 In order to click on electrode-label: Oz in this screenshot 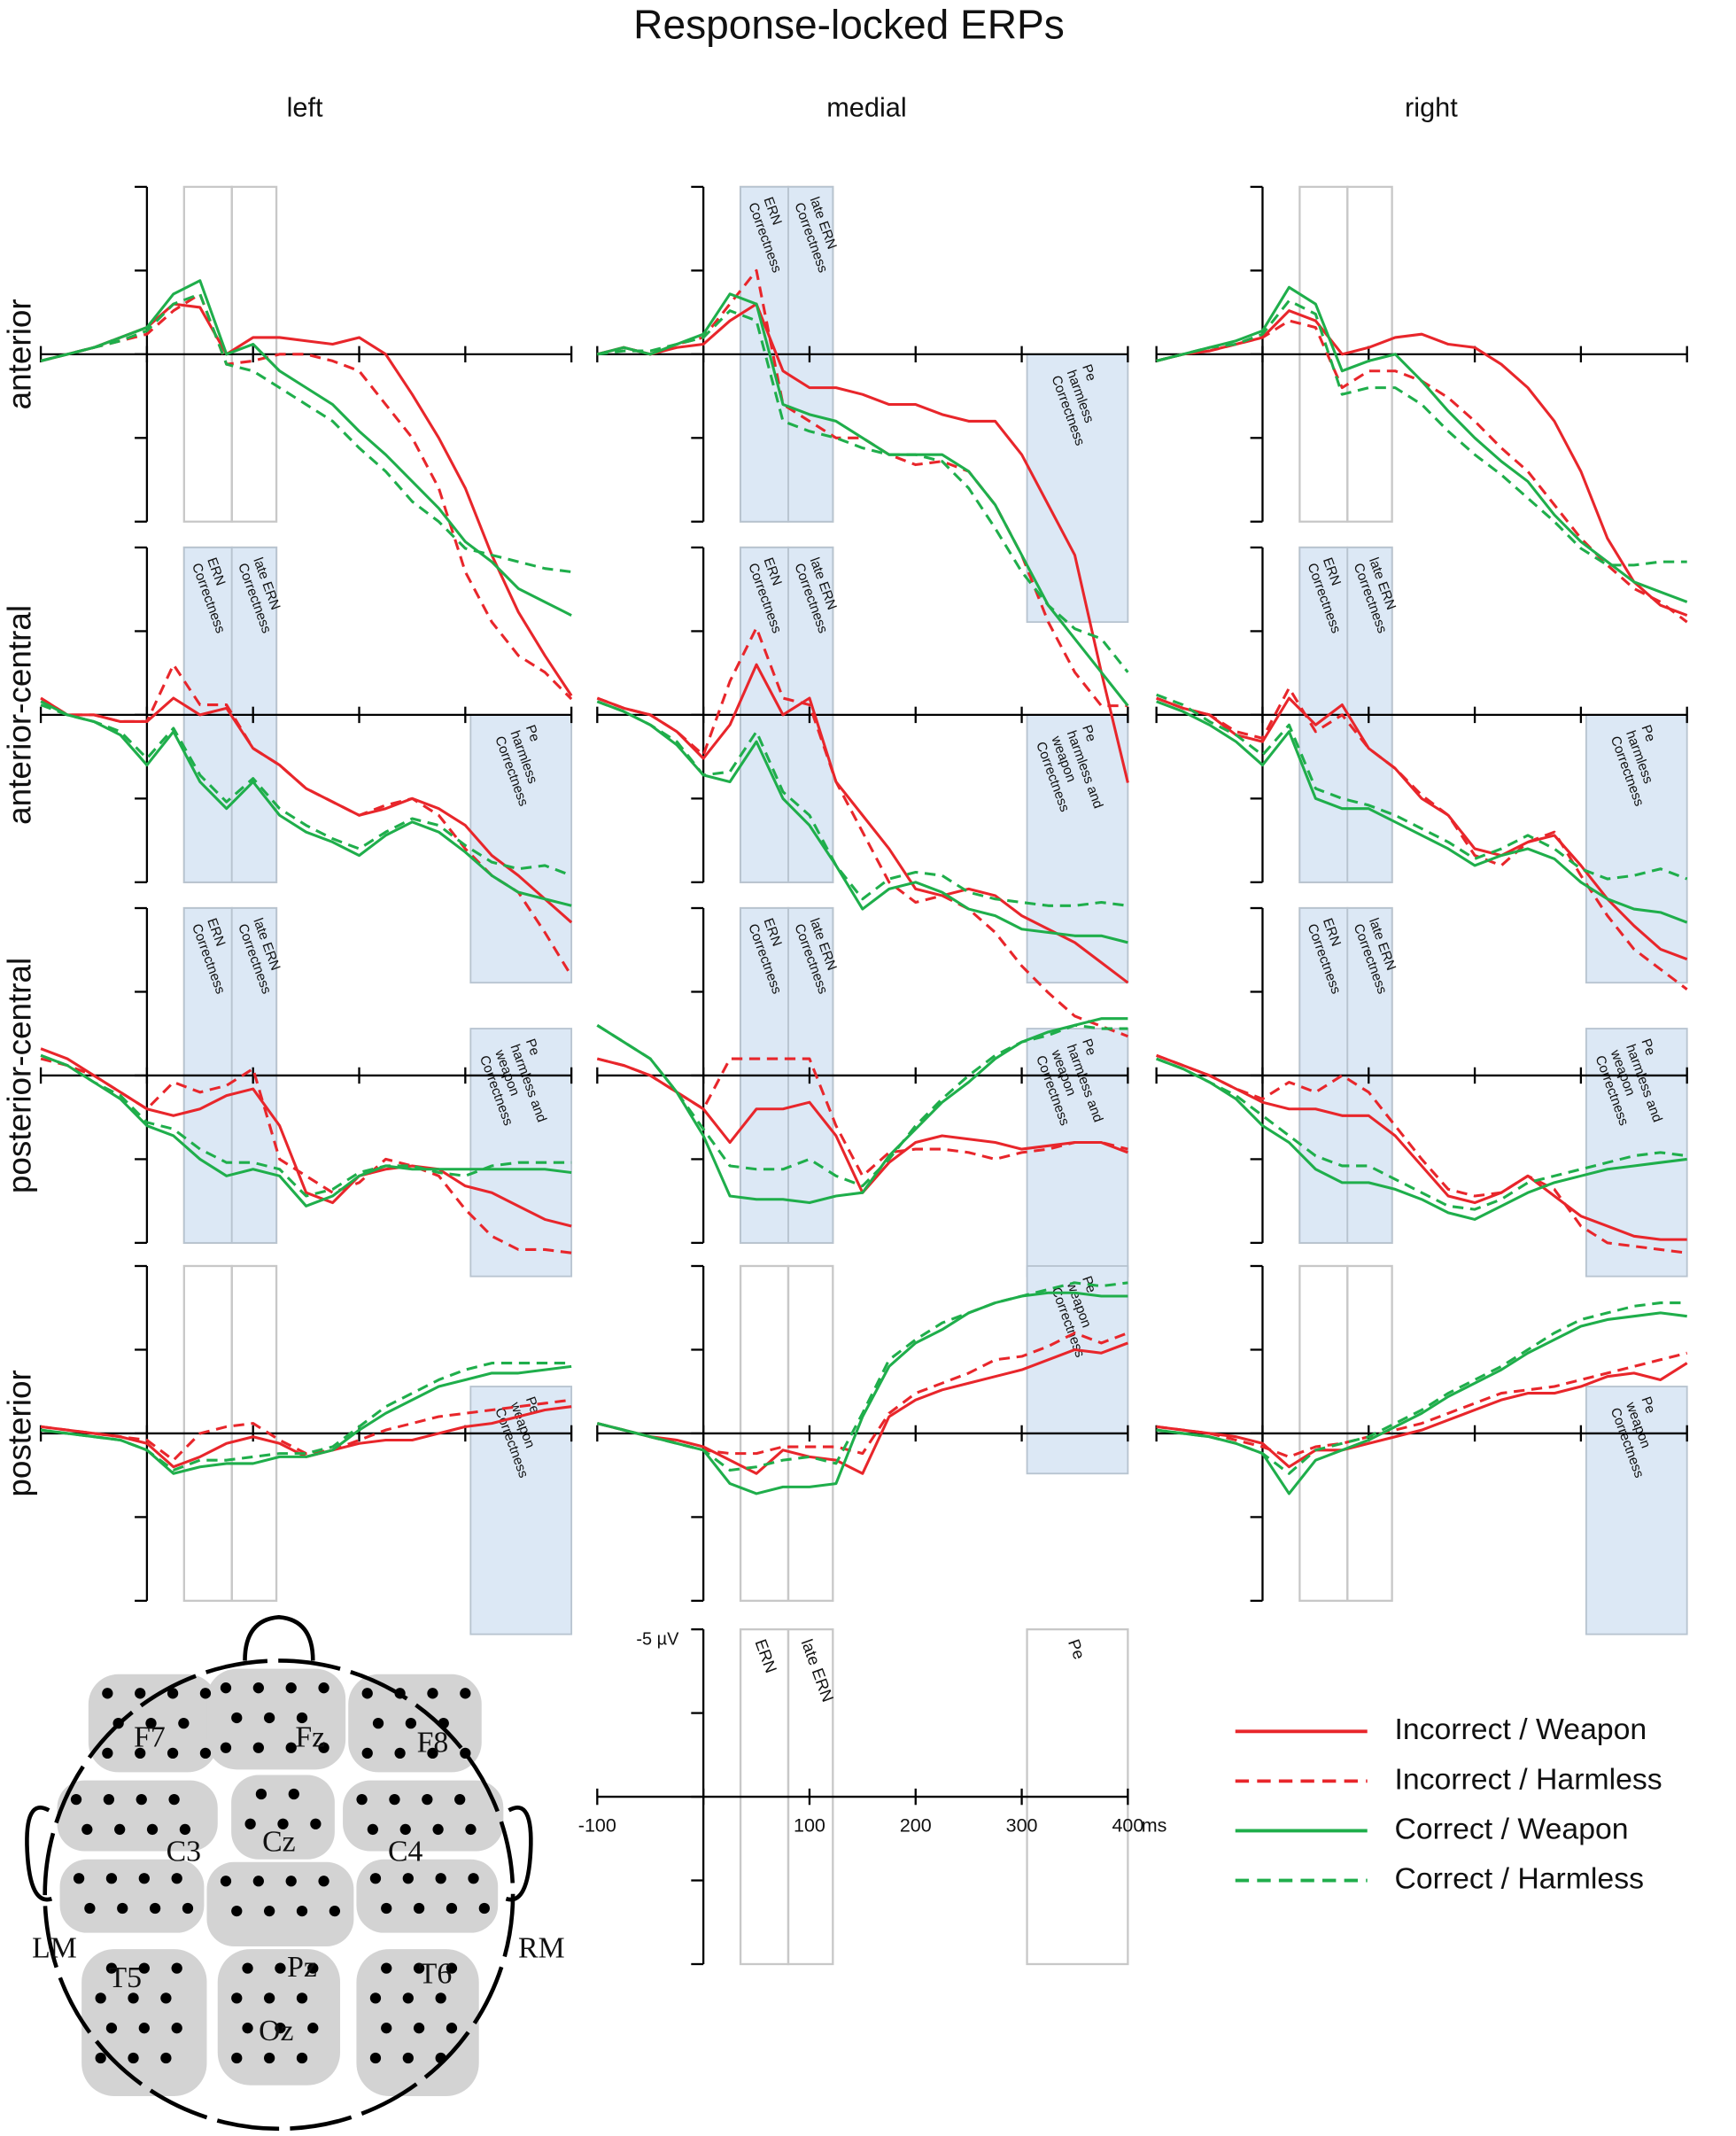, I will do `click(276, 2031)`.